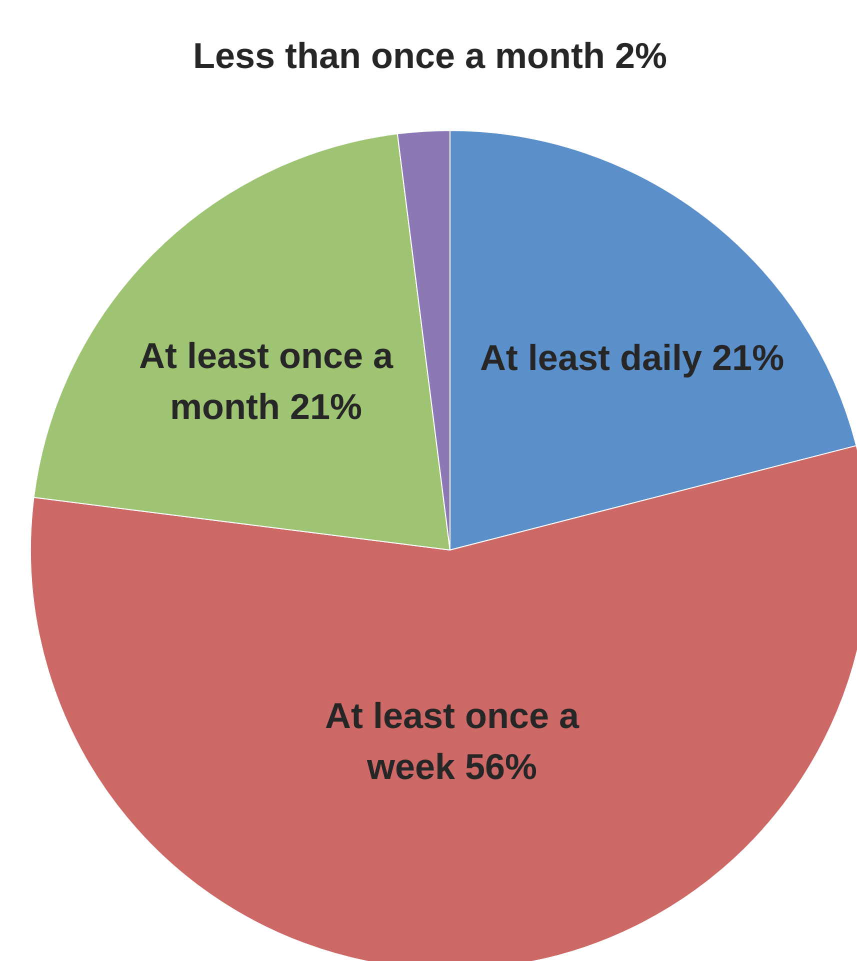  I want to click on slice-label: At least daily 21%, so click(632, 357).